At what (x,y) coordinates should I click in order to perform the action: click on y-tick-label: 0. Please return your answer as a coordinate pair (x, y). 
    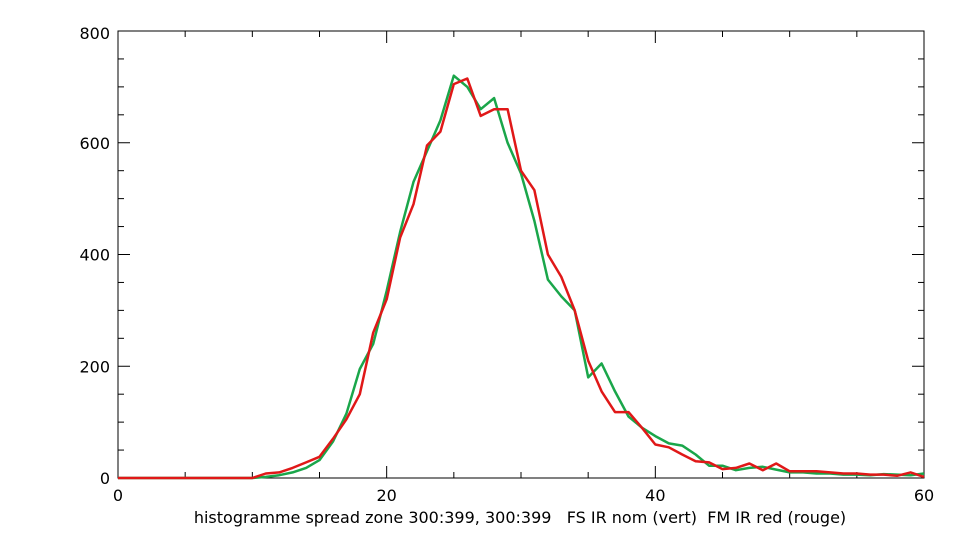
    Looking at the image, I should click on (105, 478).